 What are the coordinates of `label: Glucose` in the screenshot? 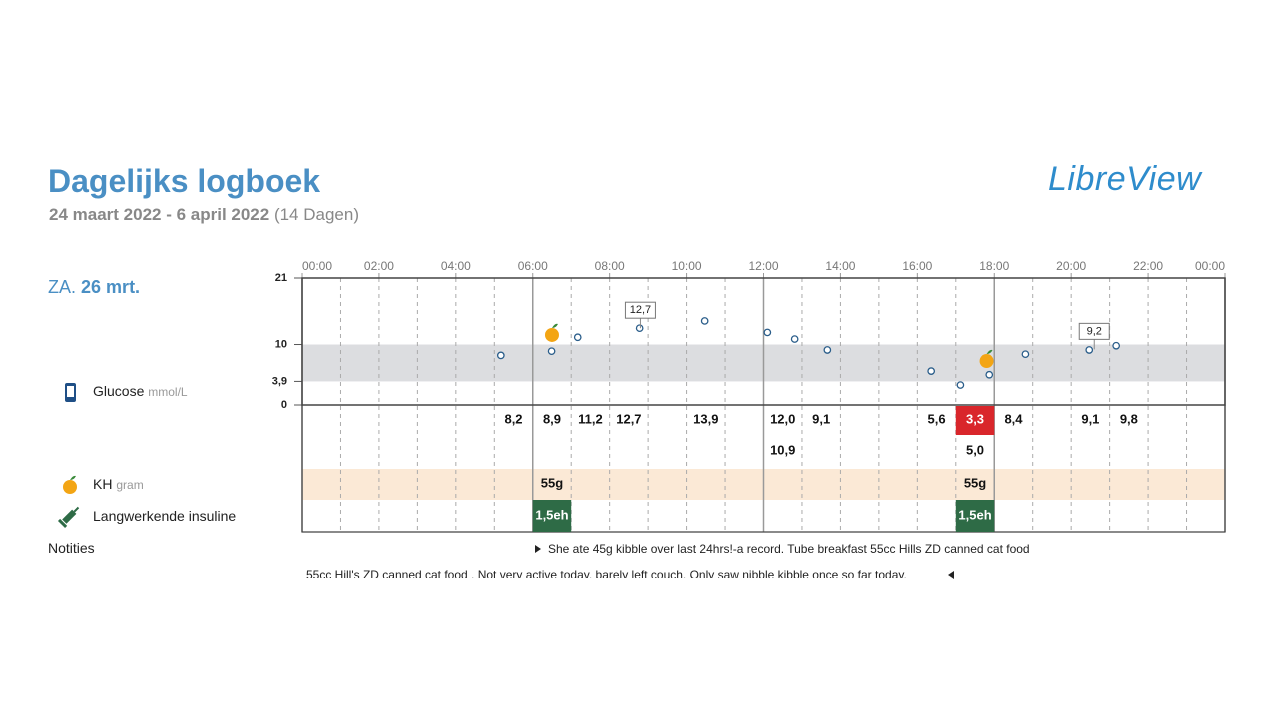 It's located at (119, 391).